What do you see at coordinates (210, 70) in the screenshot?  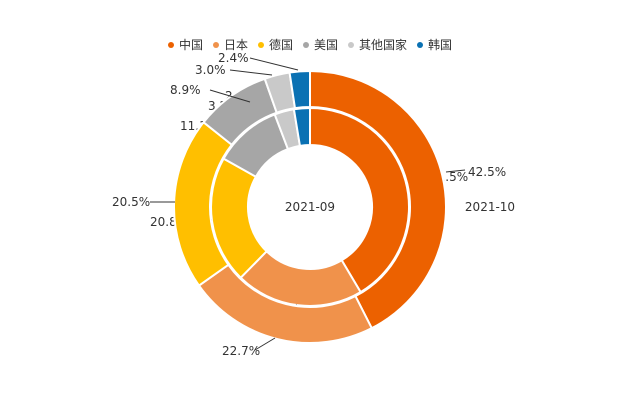 I see `data-label: 3.0%` at bounding box center [210, 70].